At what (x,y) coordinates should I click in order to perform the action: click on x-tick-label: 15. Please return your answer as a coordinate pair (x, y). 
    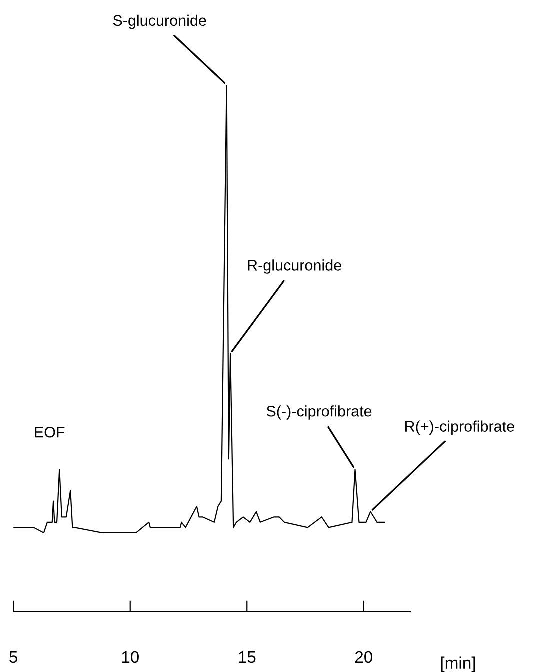
    Looking at the image, I should click on (247, 658).